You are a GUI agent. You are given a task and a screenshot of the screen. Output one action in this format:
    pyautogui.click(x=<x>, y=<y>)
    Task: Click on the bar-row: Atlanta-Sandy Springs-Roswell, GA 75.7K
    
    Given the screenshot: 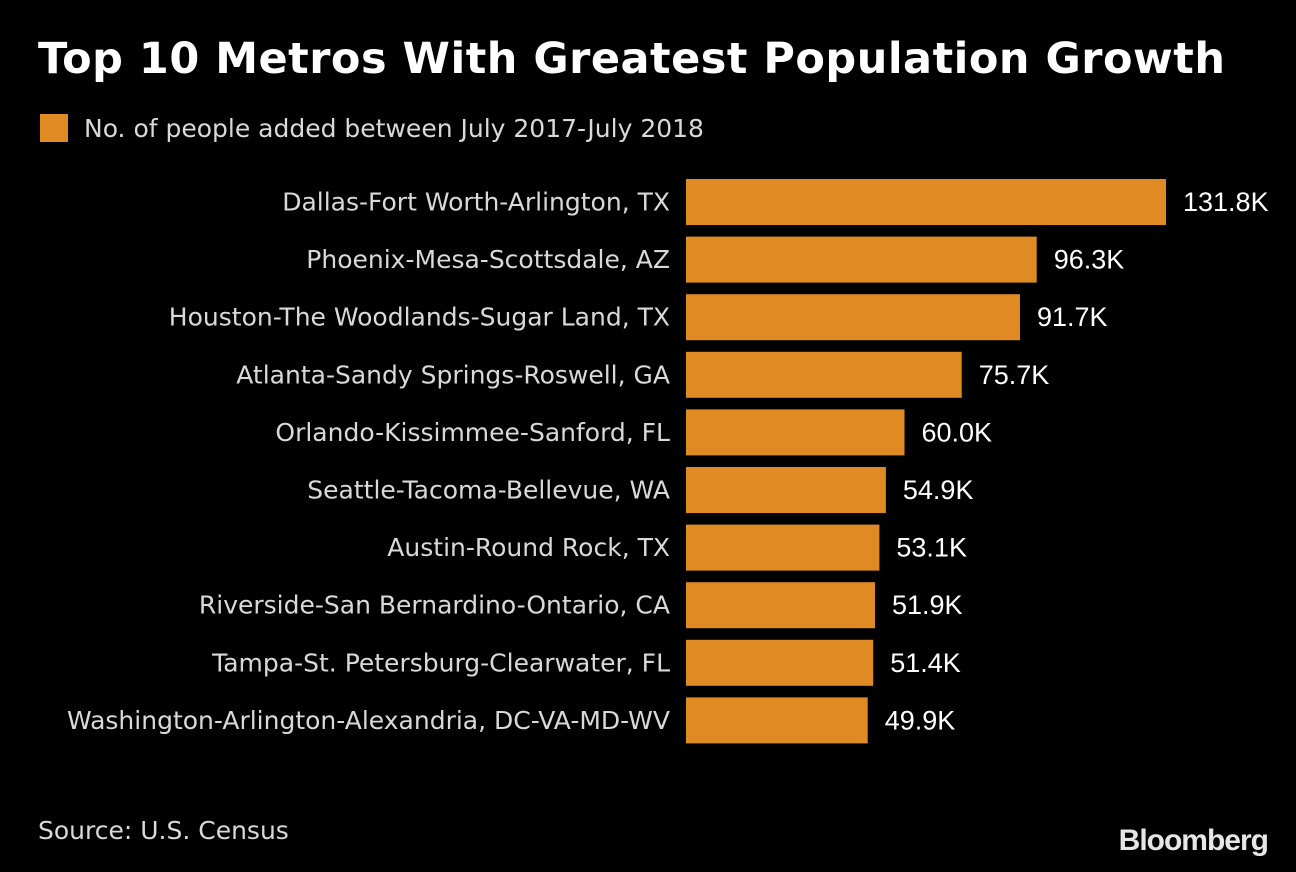 What is the action you would take?
    pyautogui.click(x=643, y=374)
    